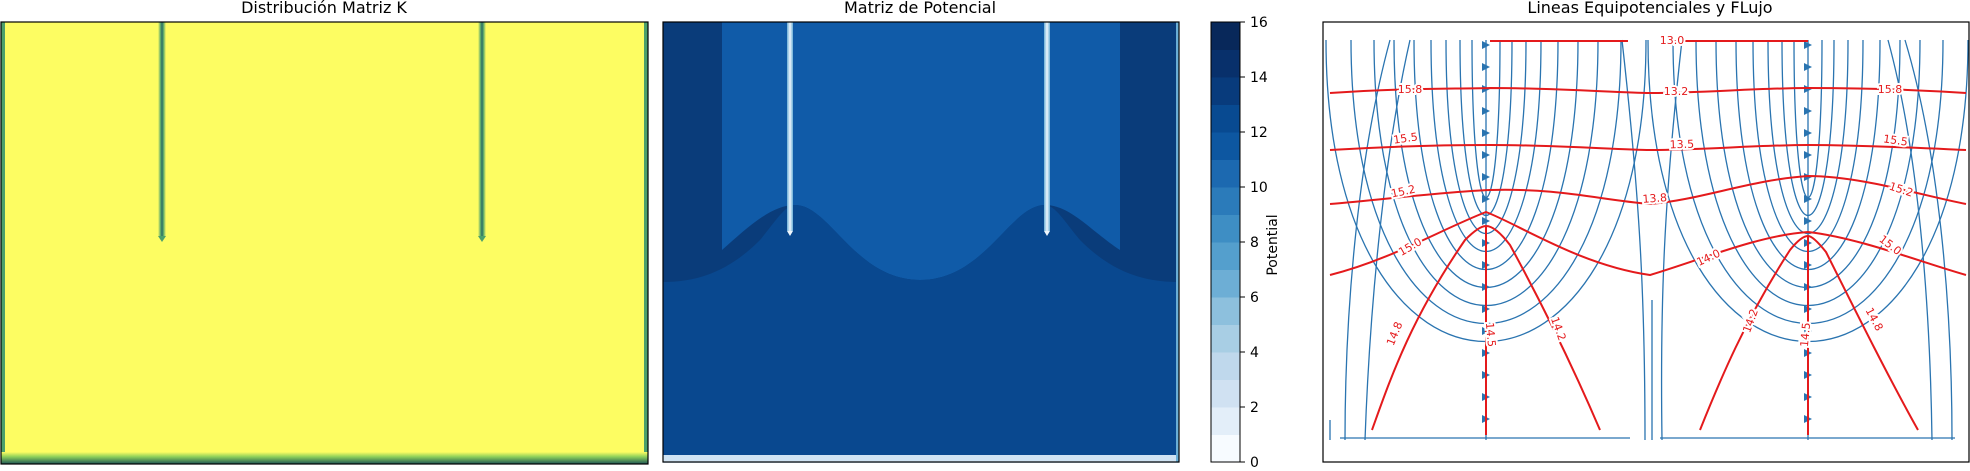 This screenshot has width=1970, height=471. I want to click on contour-label: 13.0, so click(1672, 40).